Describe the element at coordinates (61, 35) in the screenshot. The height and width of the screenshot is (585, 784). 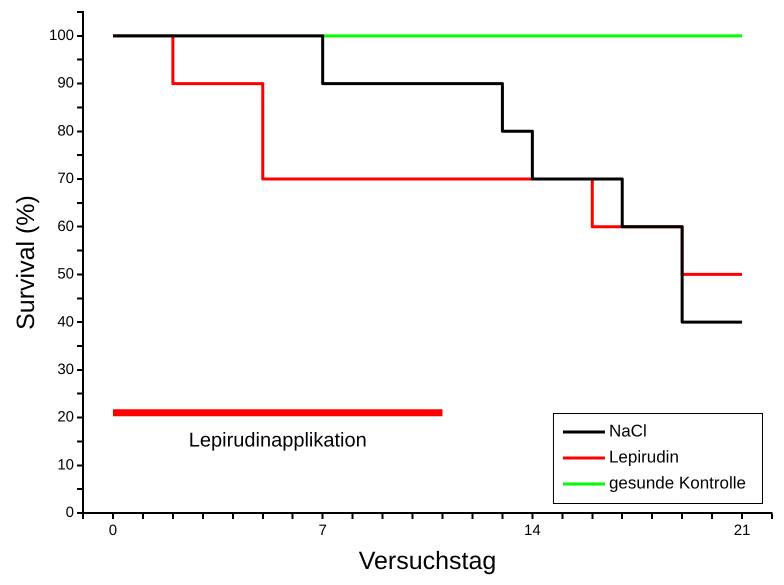
I see `y-tick-label: 100` at that location.